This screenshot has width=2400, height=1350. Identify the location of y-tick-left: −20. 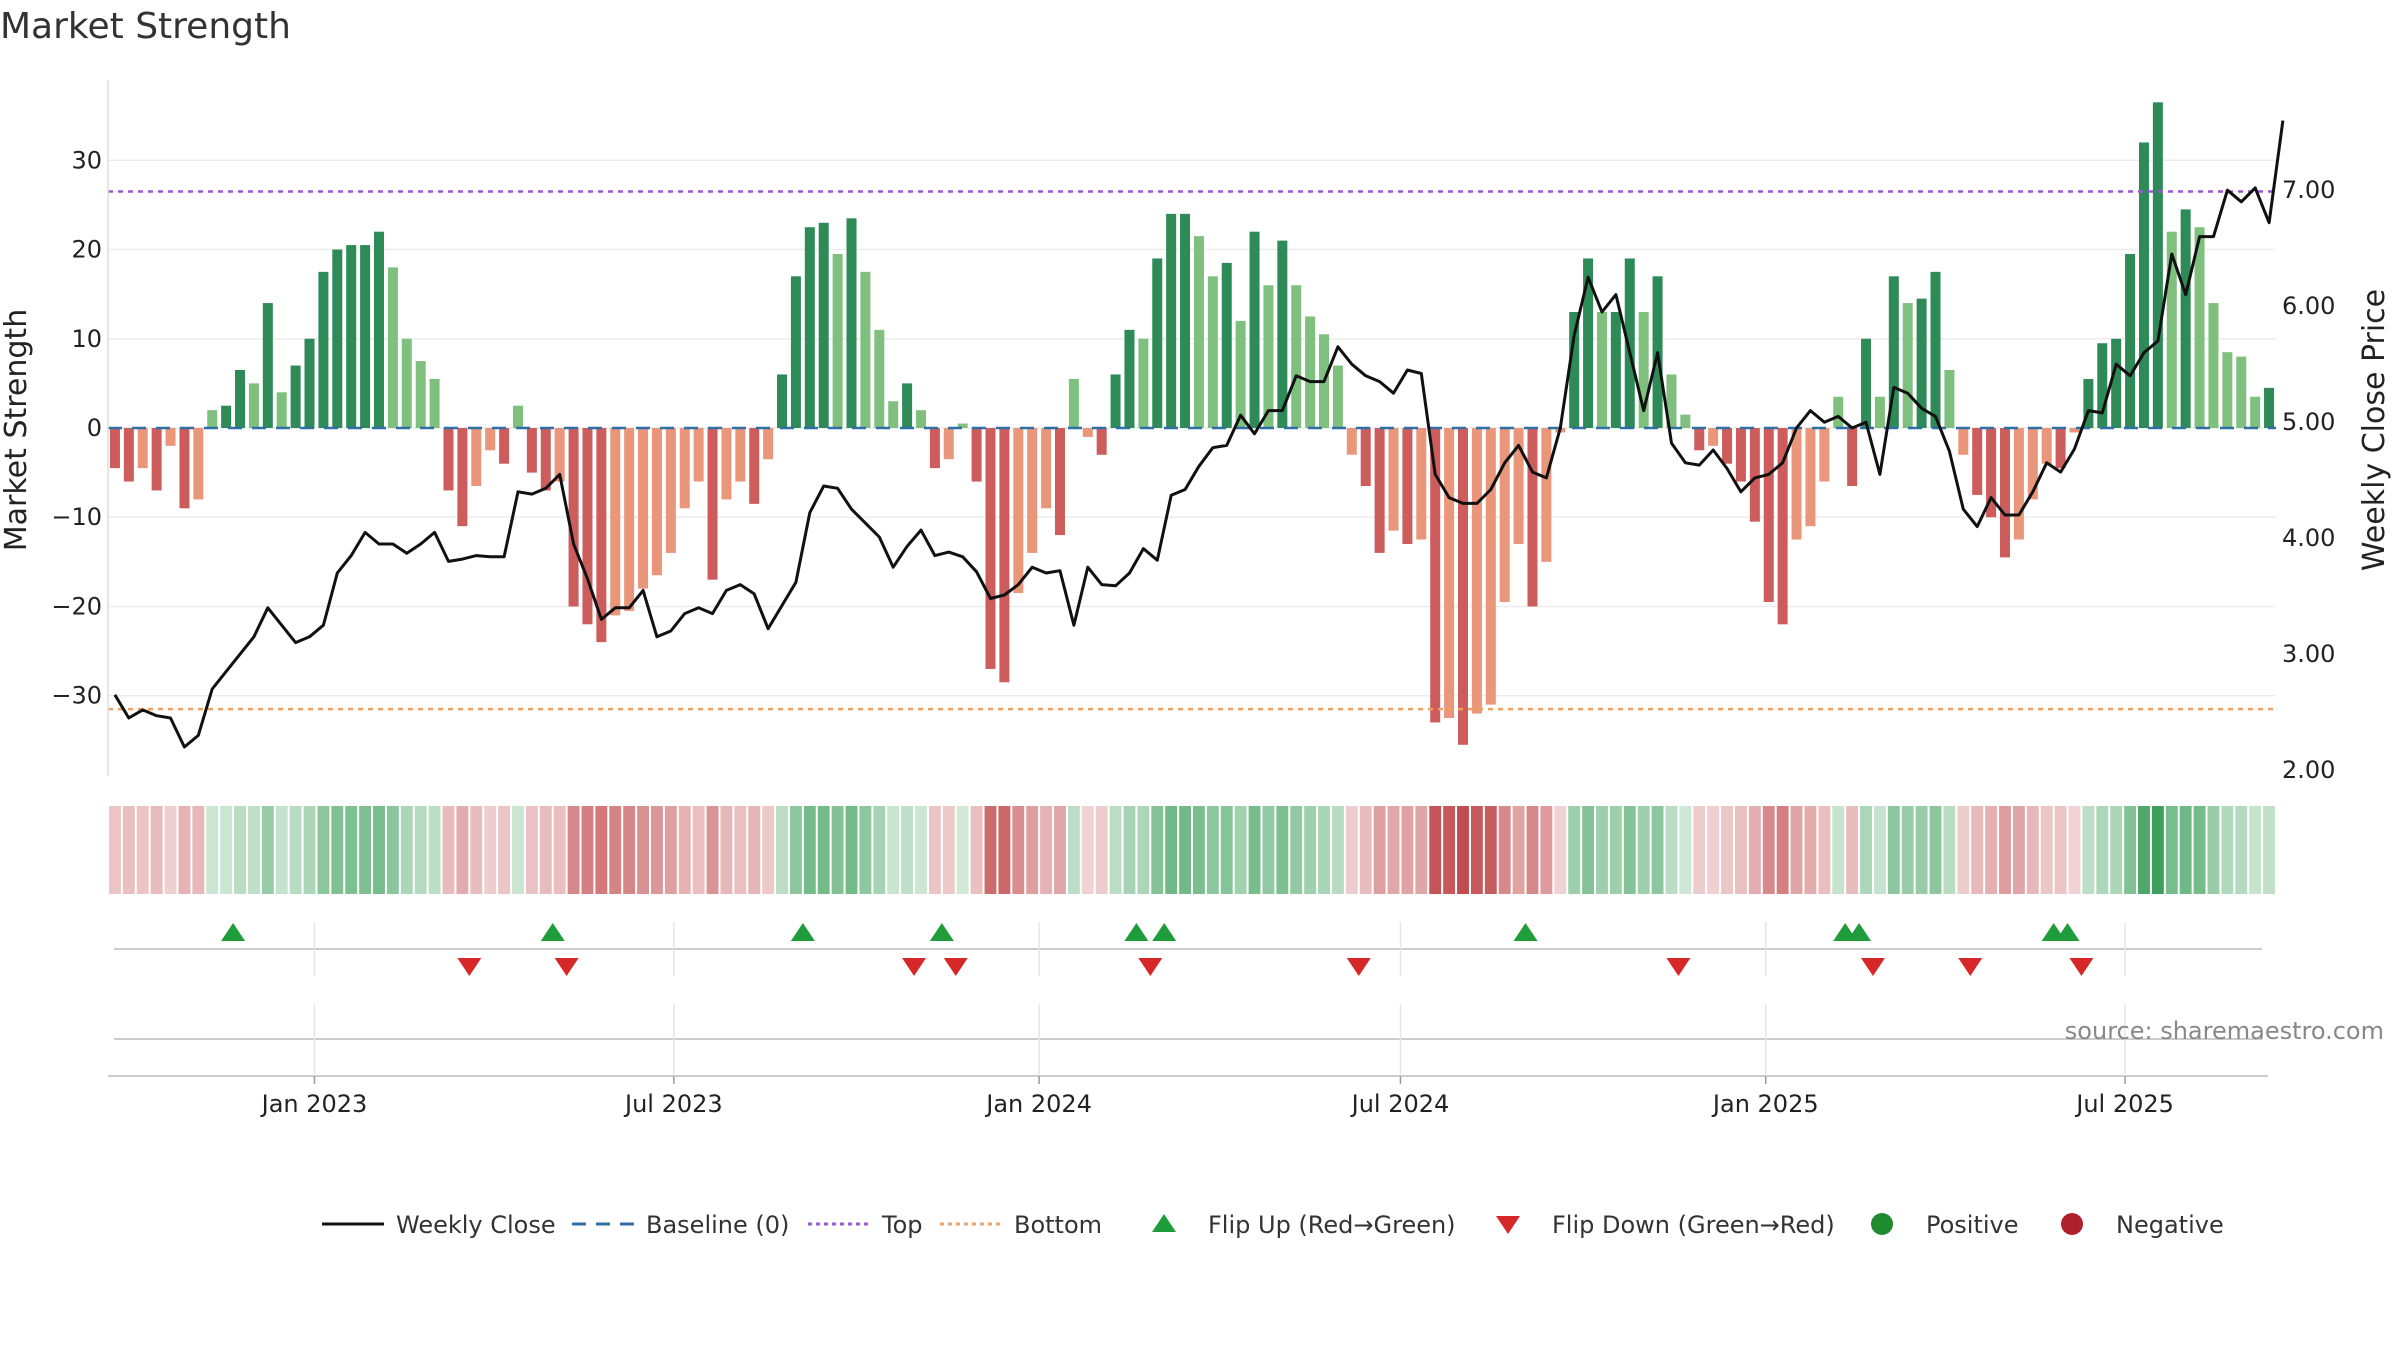
(76, 606).